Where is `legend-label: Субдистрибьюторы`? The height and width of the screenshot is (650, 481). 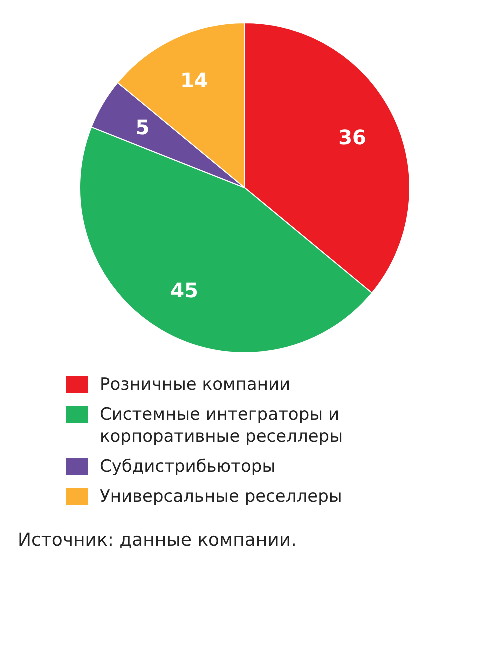
legend-label: Субдистрибьюторы is located at coordinates (188, 467).